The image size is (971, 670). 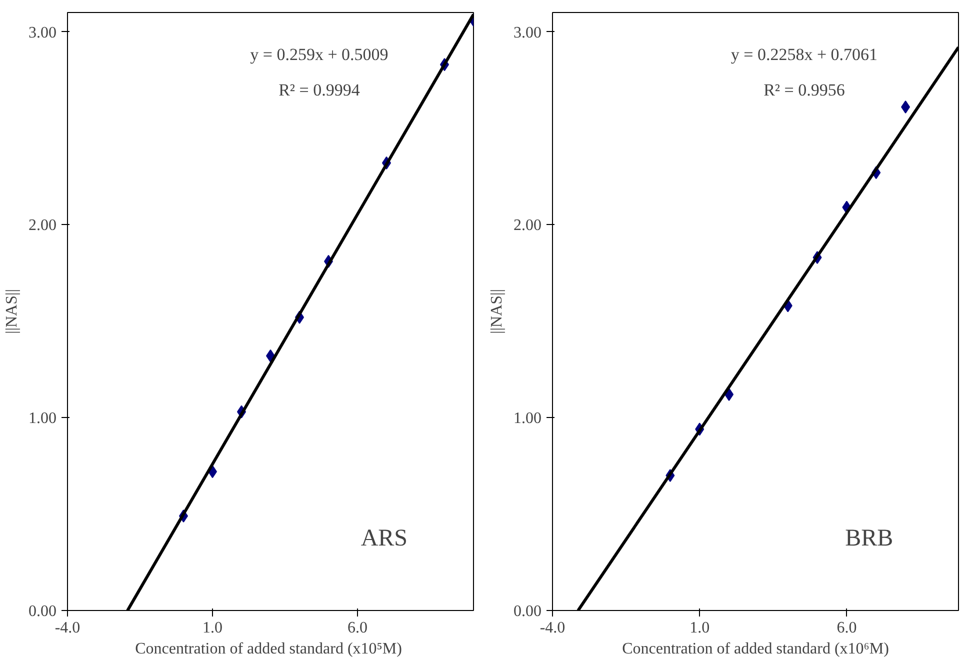 What do you see at coordinates (905, 107) in the screenshot?
I see `point` at bounding box center [905, 107].